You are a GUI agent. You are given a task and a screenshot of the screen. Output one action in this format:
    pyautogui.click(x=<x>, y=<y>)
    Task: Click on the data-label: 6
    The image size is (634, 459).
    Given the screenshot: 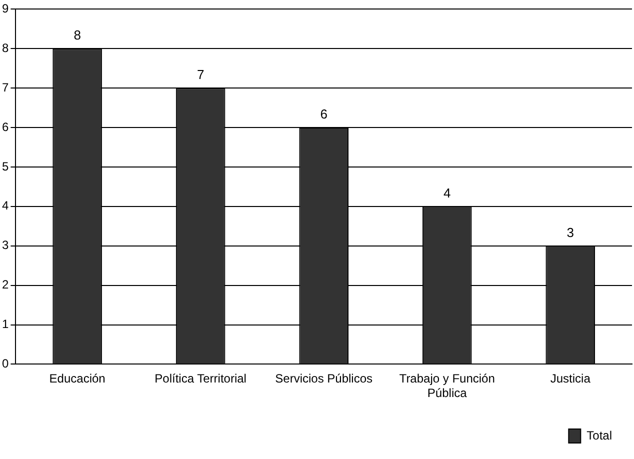 What is the action you would take?
    pyautogui.click(x=324, y=114)
    